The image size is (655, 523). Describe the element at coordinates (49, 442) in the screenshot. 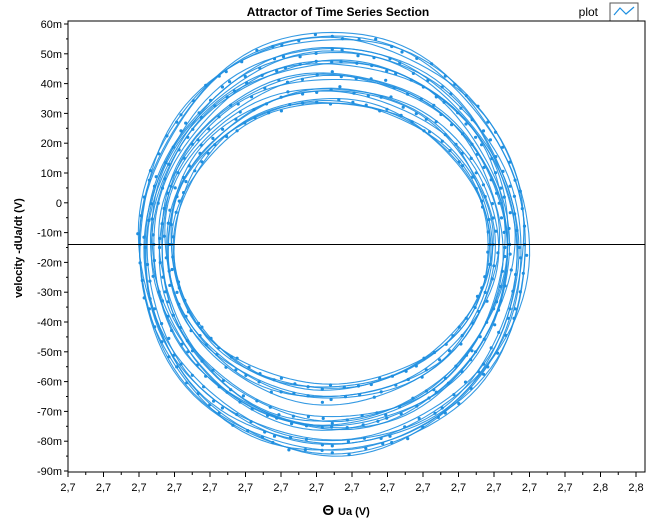

I see `y-tick-label: -80m` at that location.